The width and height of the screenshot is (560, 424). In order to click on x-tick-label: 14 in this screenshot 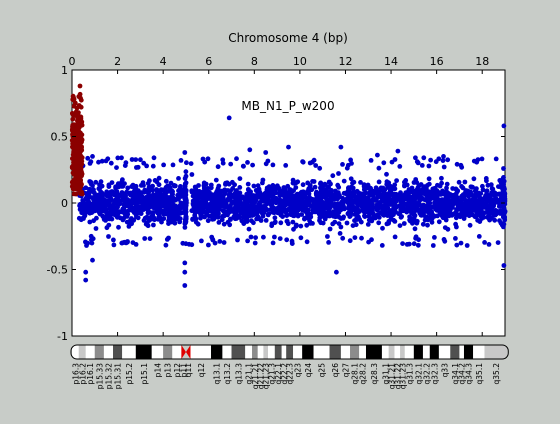, I will do `click(391, 61)`.